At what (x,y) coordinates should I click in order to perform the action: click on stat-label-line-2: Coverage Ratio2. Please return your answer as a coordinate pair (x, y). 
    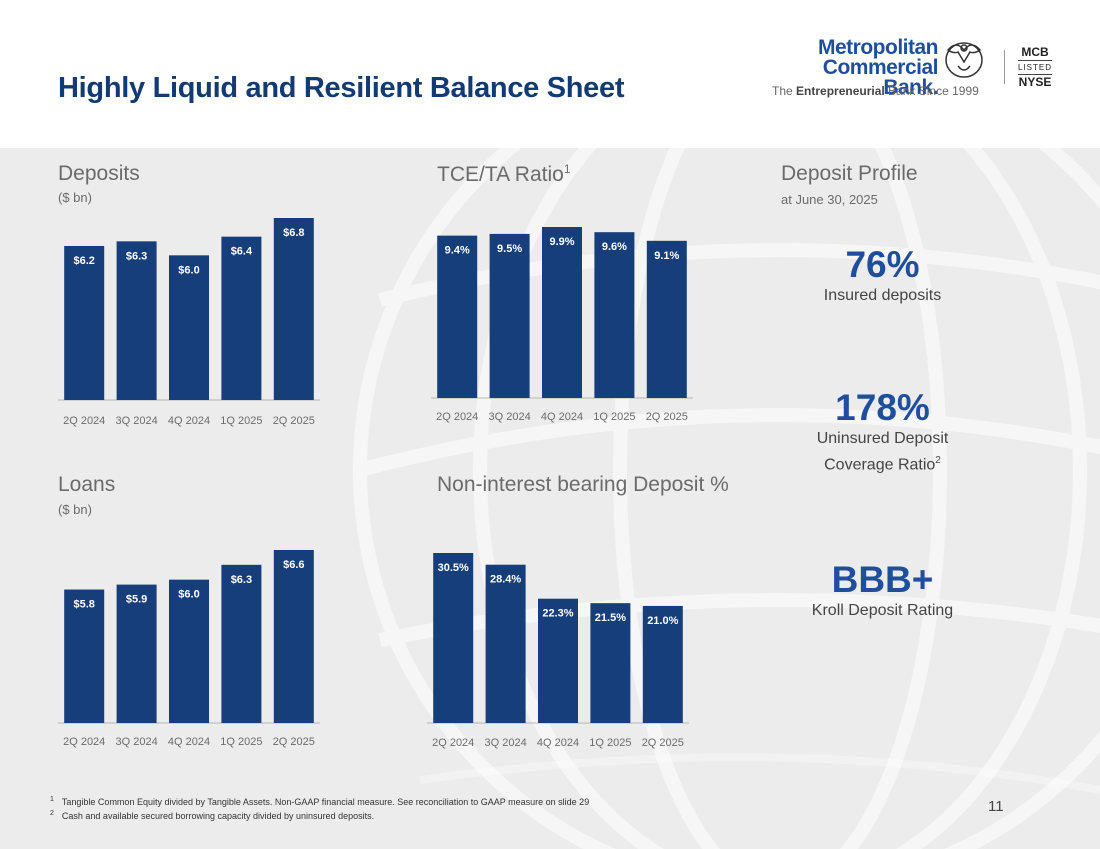
    Looking at the image, I should click on (882, 464).